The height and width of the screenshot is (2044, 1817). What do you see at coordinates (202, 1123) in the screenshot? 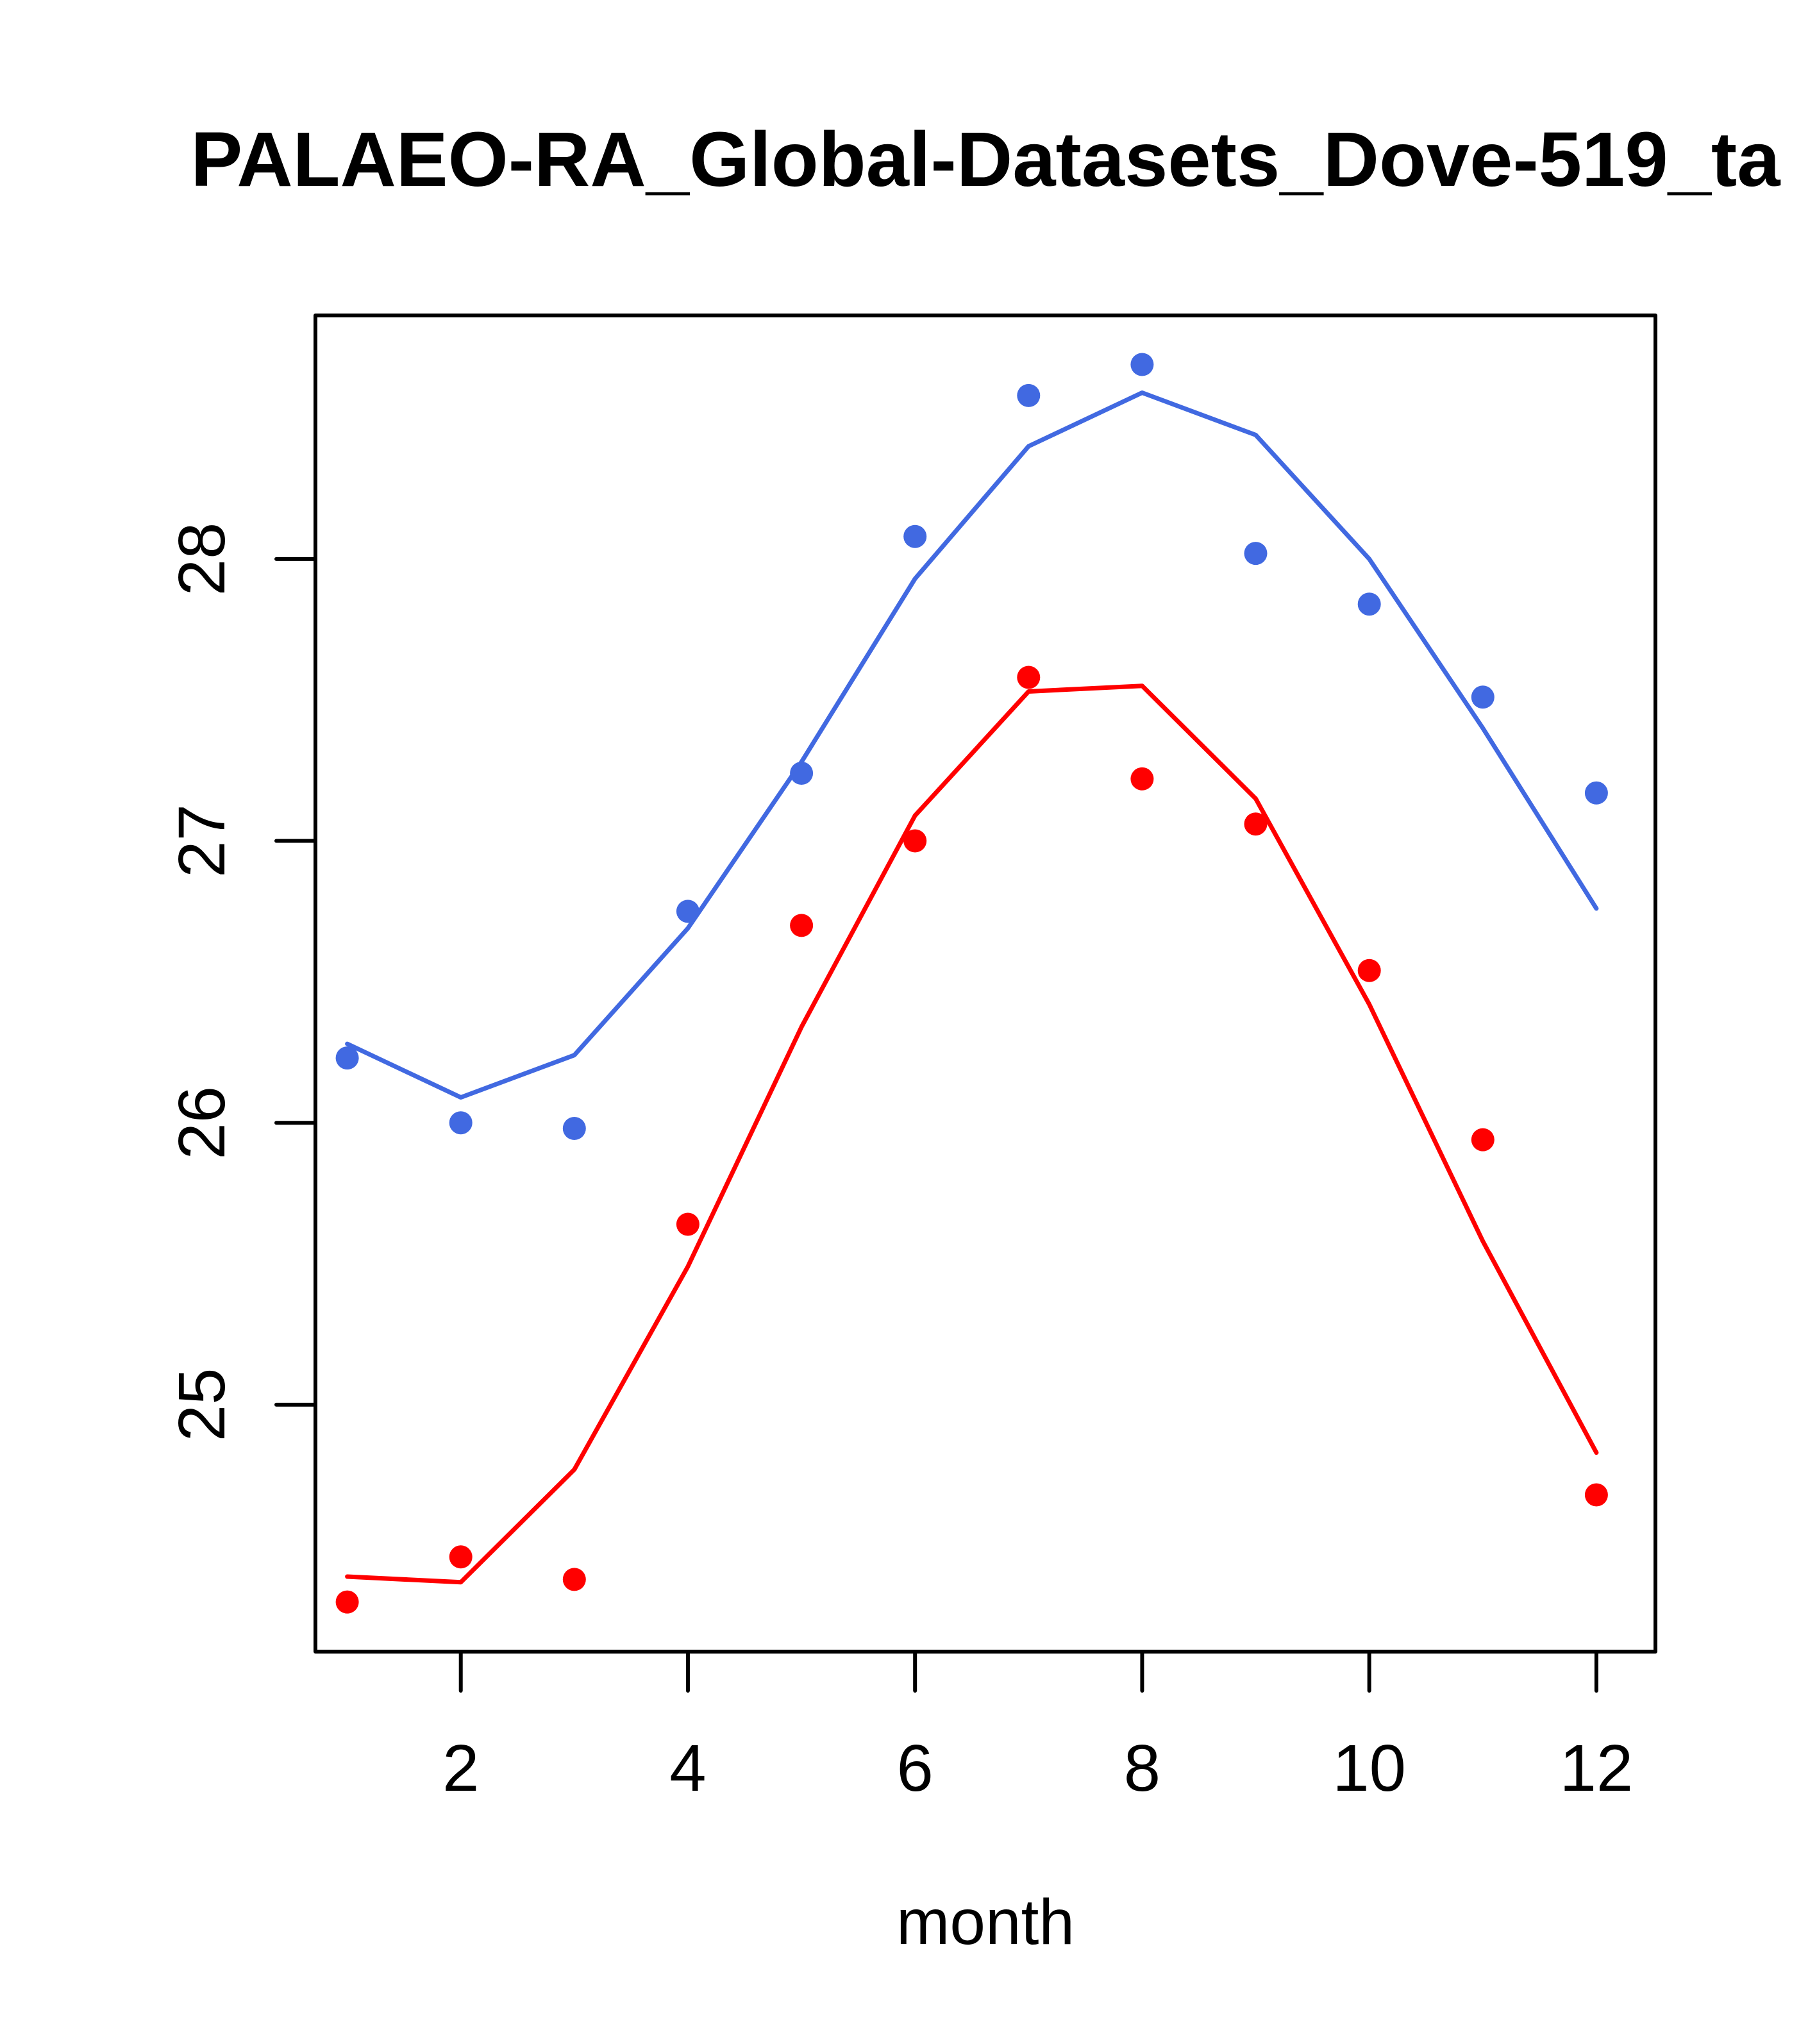
I see `y-tick-label-26: 26` at bounding box center [202, 1123].